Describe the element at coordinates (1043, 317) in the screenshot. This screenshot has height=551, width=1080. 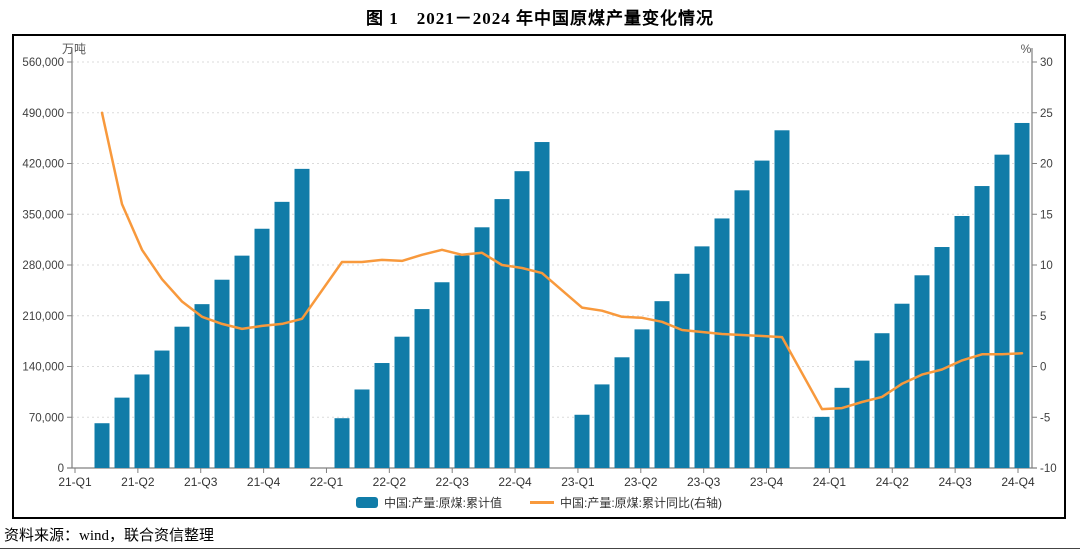
I see `right-axis-tick-label: 5` at that location.